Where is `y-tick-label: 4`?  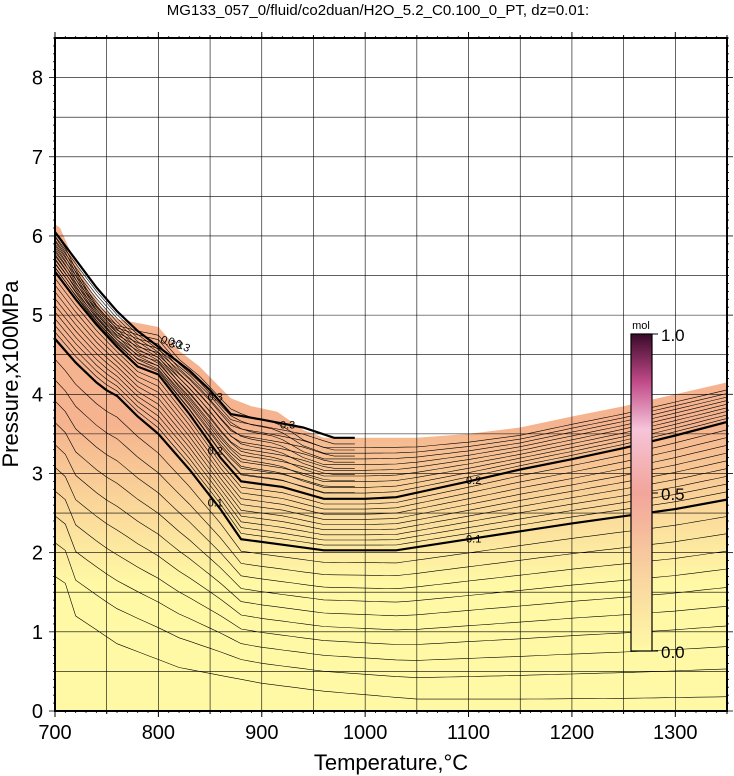
y-tick-label: 4 is located at coordinates (37, 395).